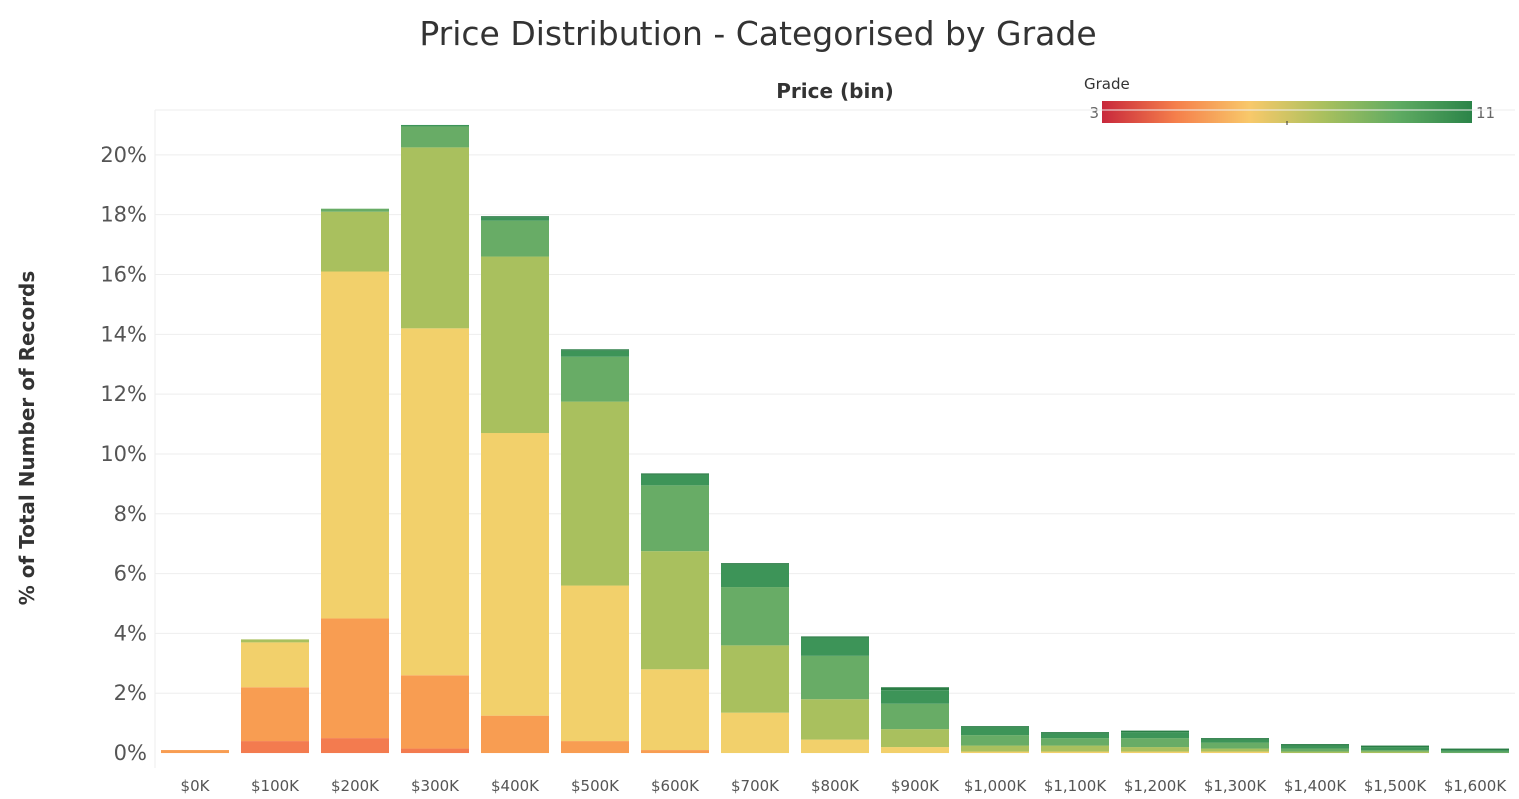 The height and width of the screenshot is (799, 1519). I want to click on x-tick-label: $100K, so click(275, 786).